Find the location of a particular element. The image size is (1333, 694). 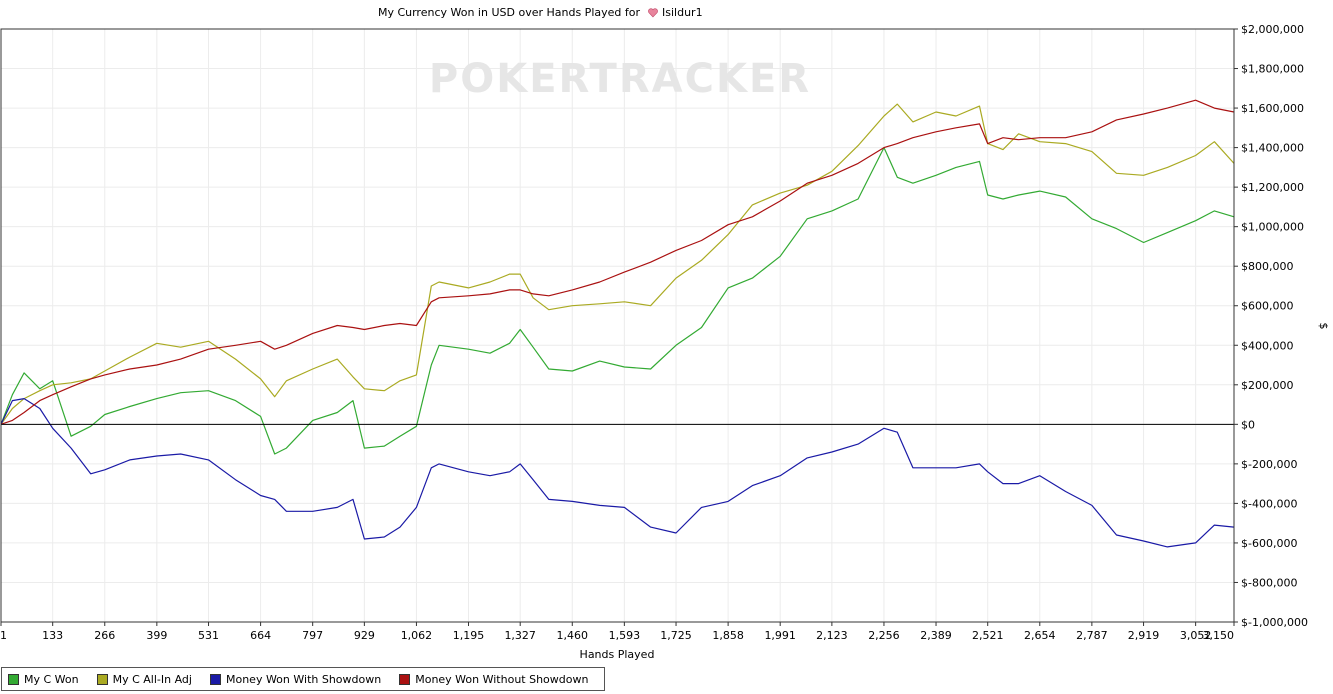

y-tick-label: $-1,000,000 is located at coordinates (1274, 622).